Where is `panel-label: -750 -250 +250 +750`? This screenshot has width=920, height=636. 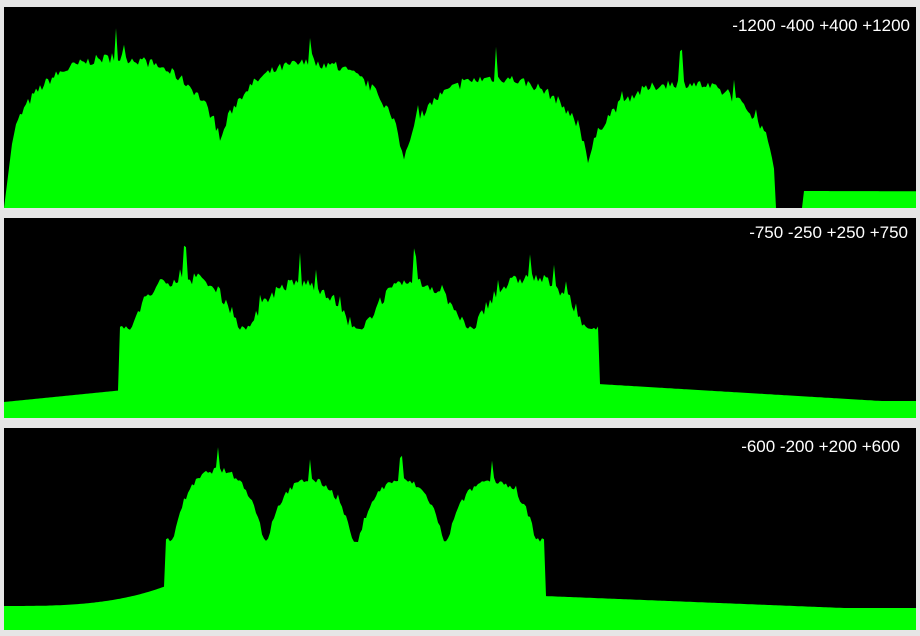 panel-label: -750 -250 +250 +750 is located at coordinates (828, 232).